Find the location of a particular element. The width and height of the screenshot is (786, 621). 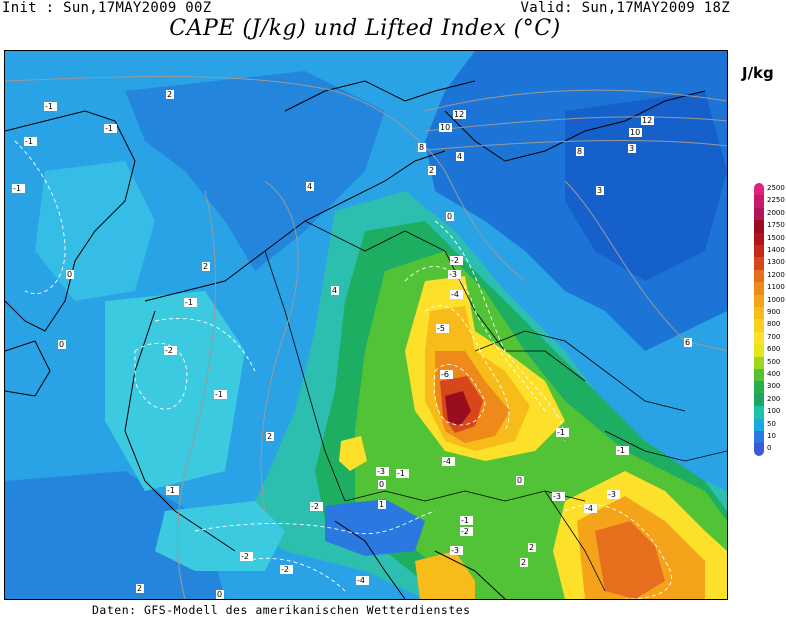

contour-label: 6 is located at coordinates (687, 342).